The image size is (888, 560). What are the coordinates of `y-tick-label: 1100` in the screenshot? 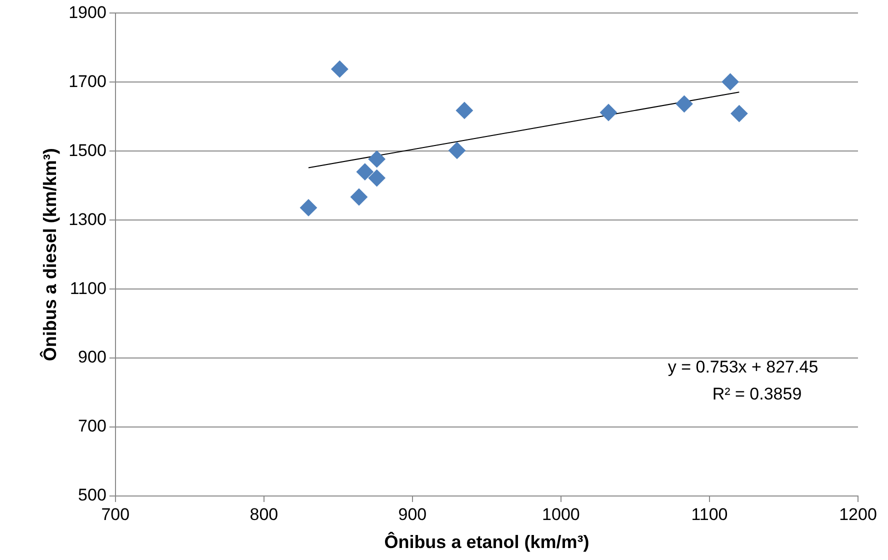 It's located at (88, 288).